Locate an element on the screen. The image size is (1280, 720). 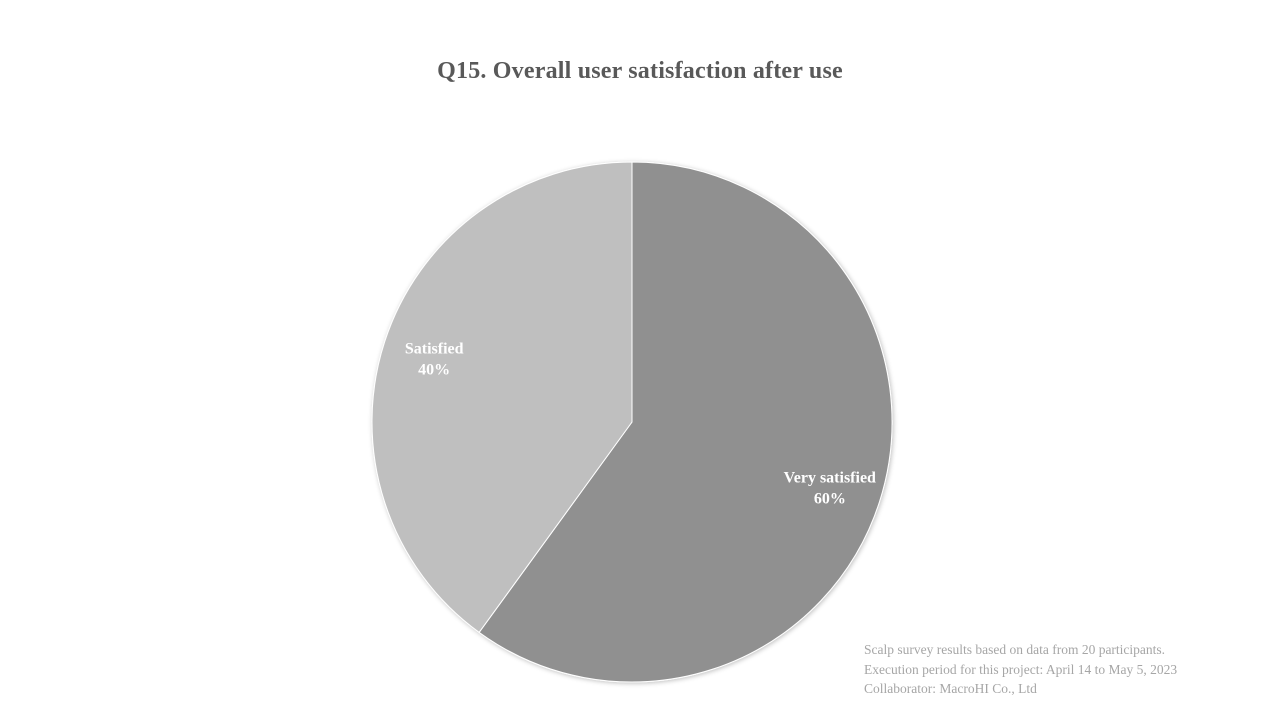
slice-label-satisfied: Satisfied 40% is located at coordinates (434, 360).